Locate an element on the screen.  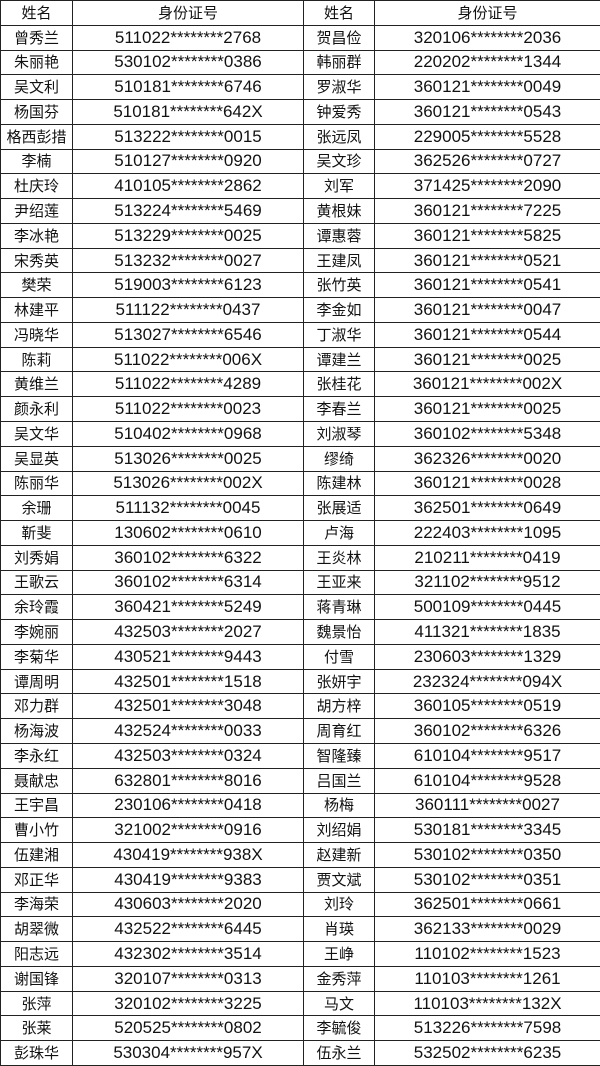
cell-name-left: 吴显英 is located at coordinates (37, 458).